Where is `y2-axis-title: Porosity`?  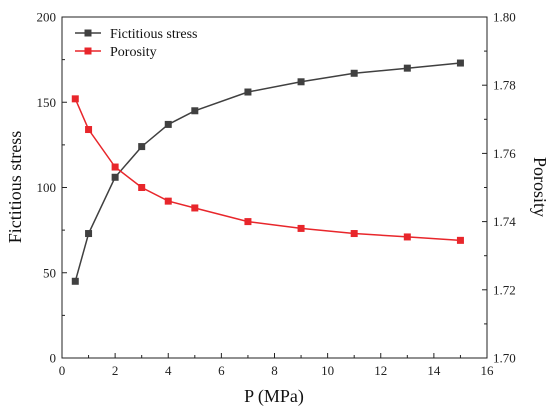
y2-axis-title: Porosity is located at coordinates (540, 187).